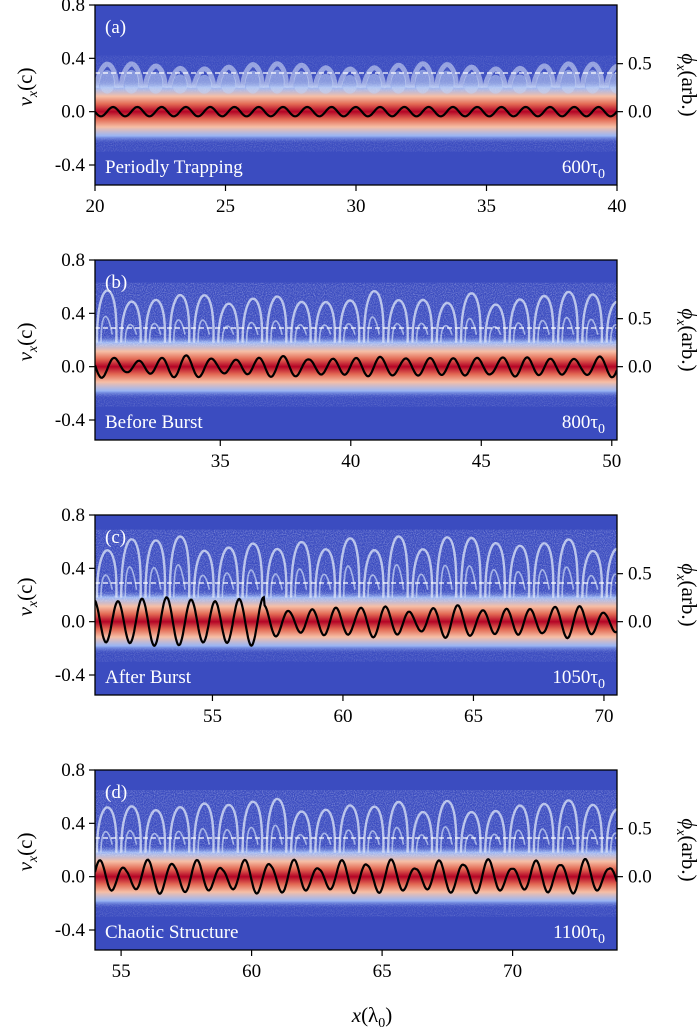 Image resolution: width=700 pixels, height=1030 pixels. Describe the element at coordinates (115, 27) in the screenshot. I see `panel-label: (a)` at that location.